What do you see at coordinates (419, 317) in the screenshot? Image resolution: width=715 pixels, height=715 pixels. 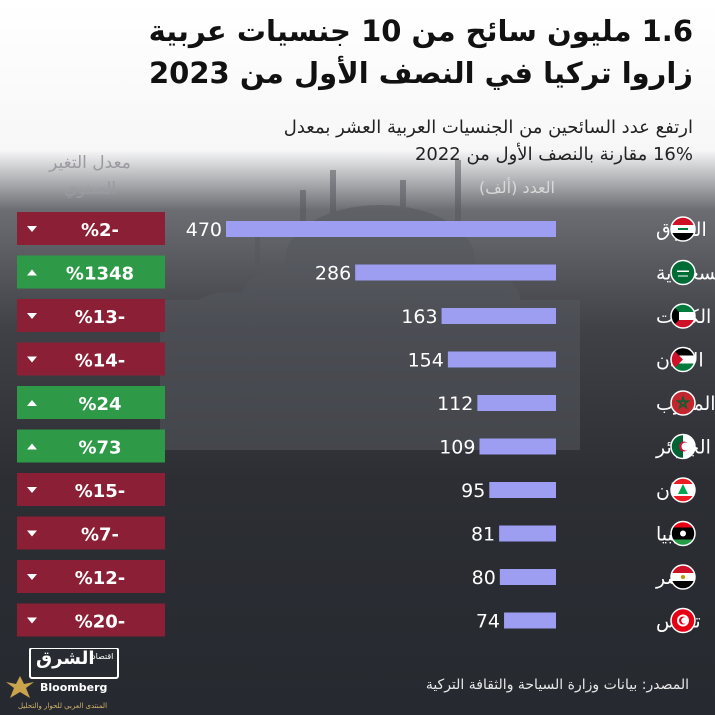 I see `bar-value-label-2: 163` at bounding box center [419, 317].